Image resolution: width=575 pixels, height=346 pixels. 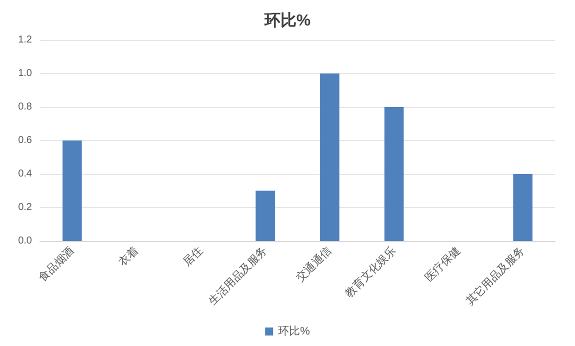 What do you see at coordinates (128, 256) in the screenshot?
I see `x-tick-label: 衣着` at bounding box center [128, 256].